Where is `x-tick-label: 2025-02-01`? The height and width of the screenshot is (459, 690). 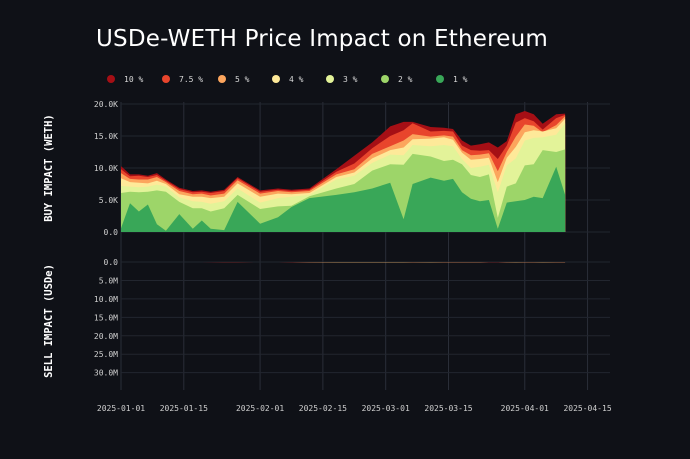 x-tick-label: 2025-02-01 is located at coordinates (260, 408).